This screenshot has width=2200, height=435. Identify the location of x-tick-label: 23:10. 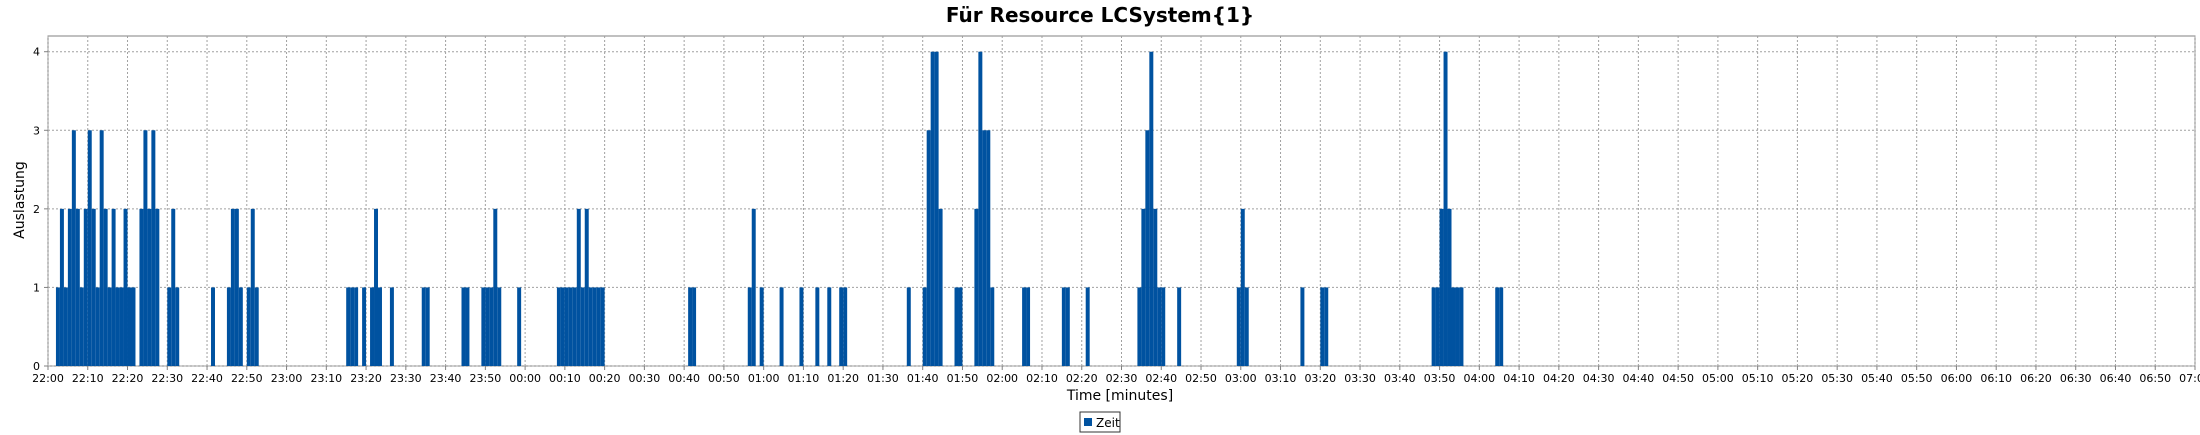
(326, 378).